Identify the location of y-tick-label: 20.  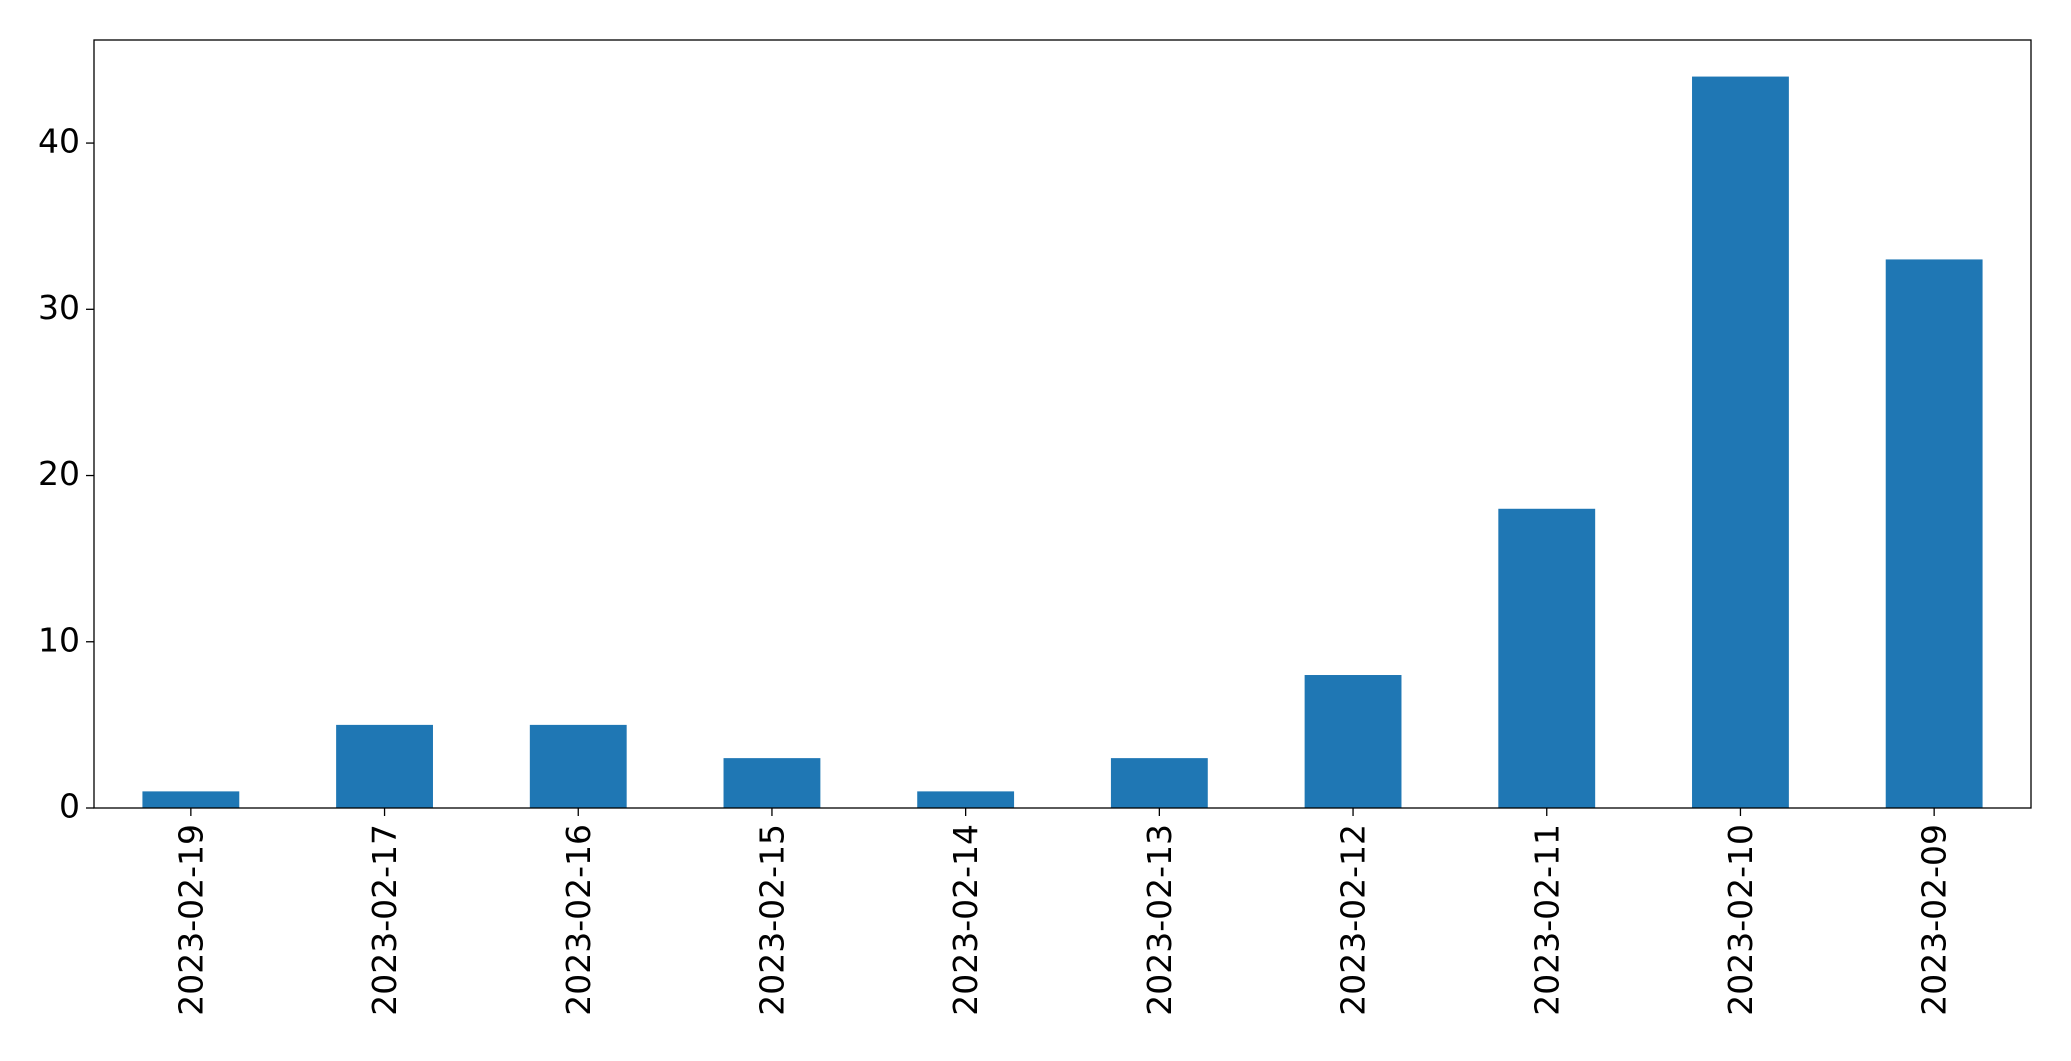
(59, 473).